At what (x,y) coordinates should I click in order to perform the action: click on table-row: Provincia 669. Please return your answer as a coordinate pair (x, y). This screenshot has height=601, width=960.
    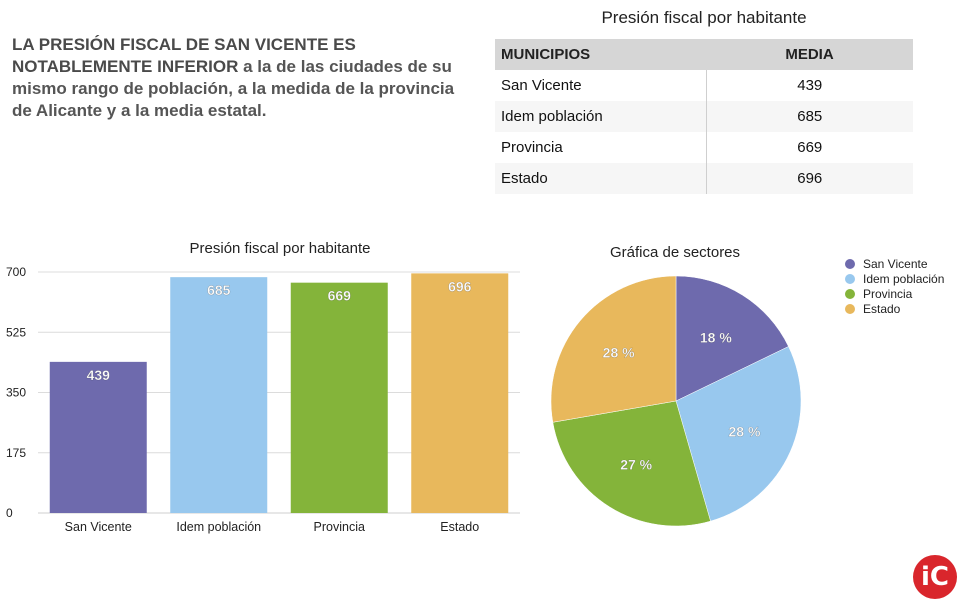
    Looking at the image, I should click on (704, 147).